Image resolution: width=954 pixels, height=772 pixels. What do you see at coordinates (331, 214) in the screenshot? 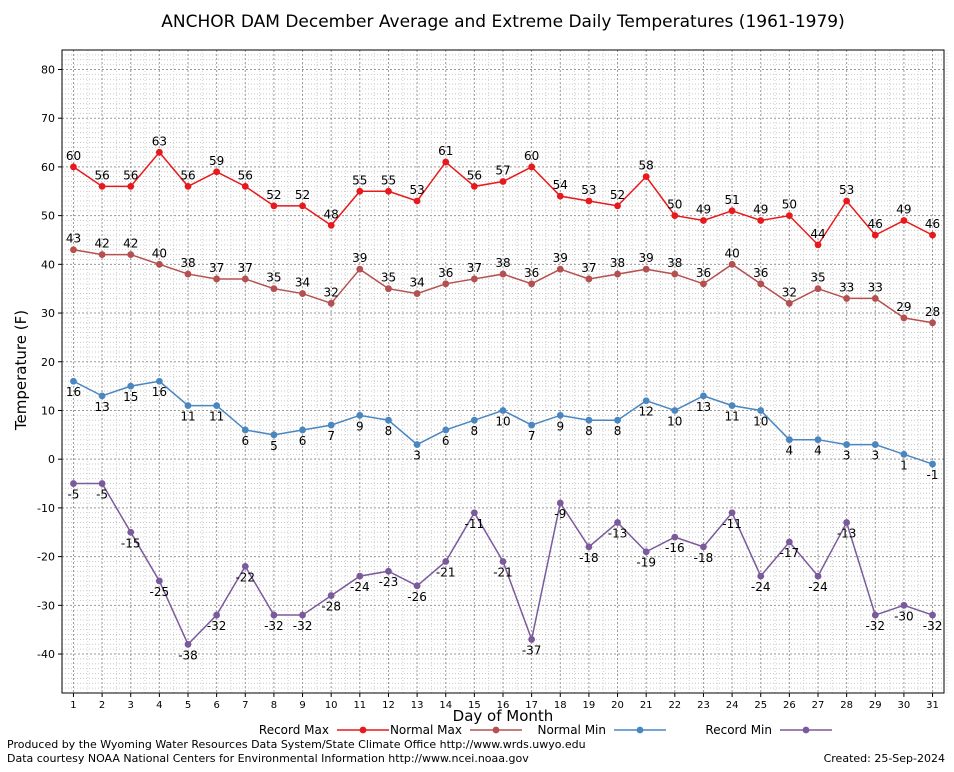
I see `data-label: 48` at bounding box center [331, 214].